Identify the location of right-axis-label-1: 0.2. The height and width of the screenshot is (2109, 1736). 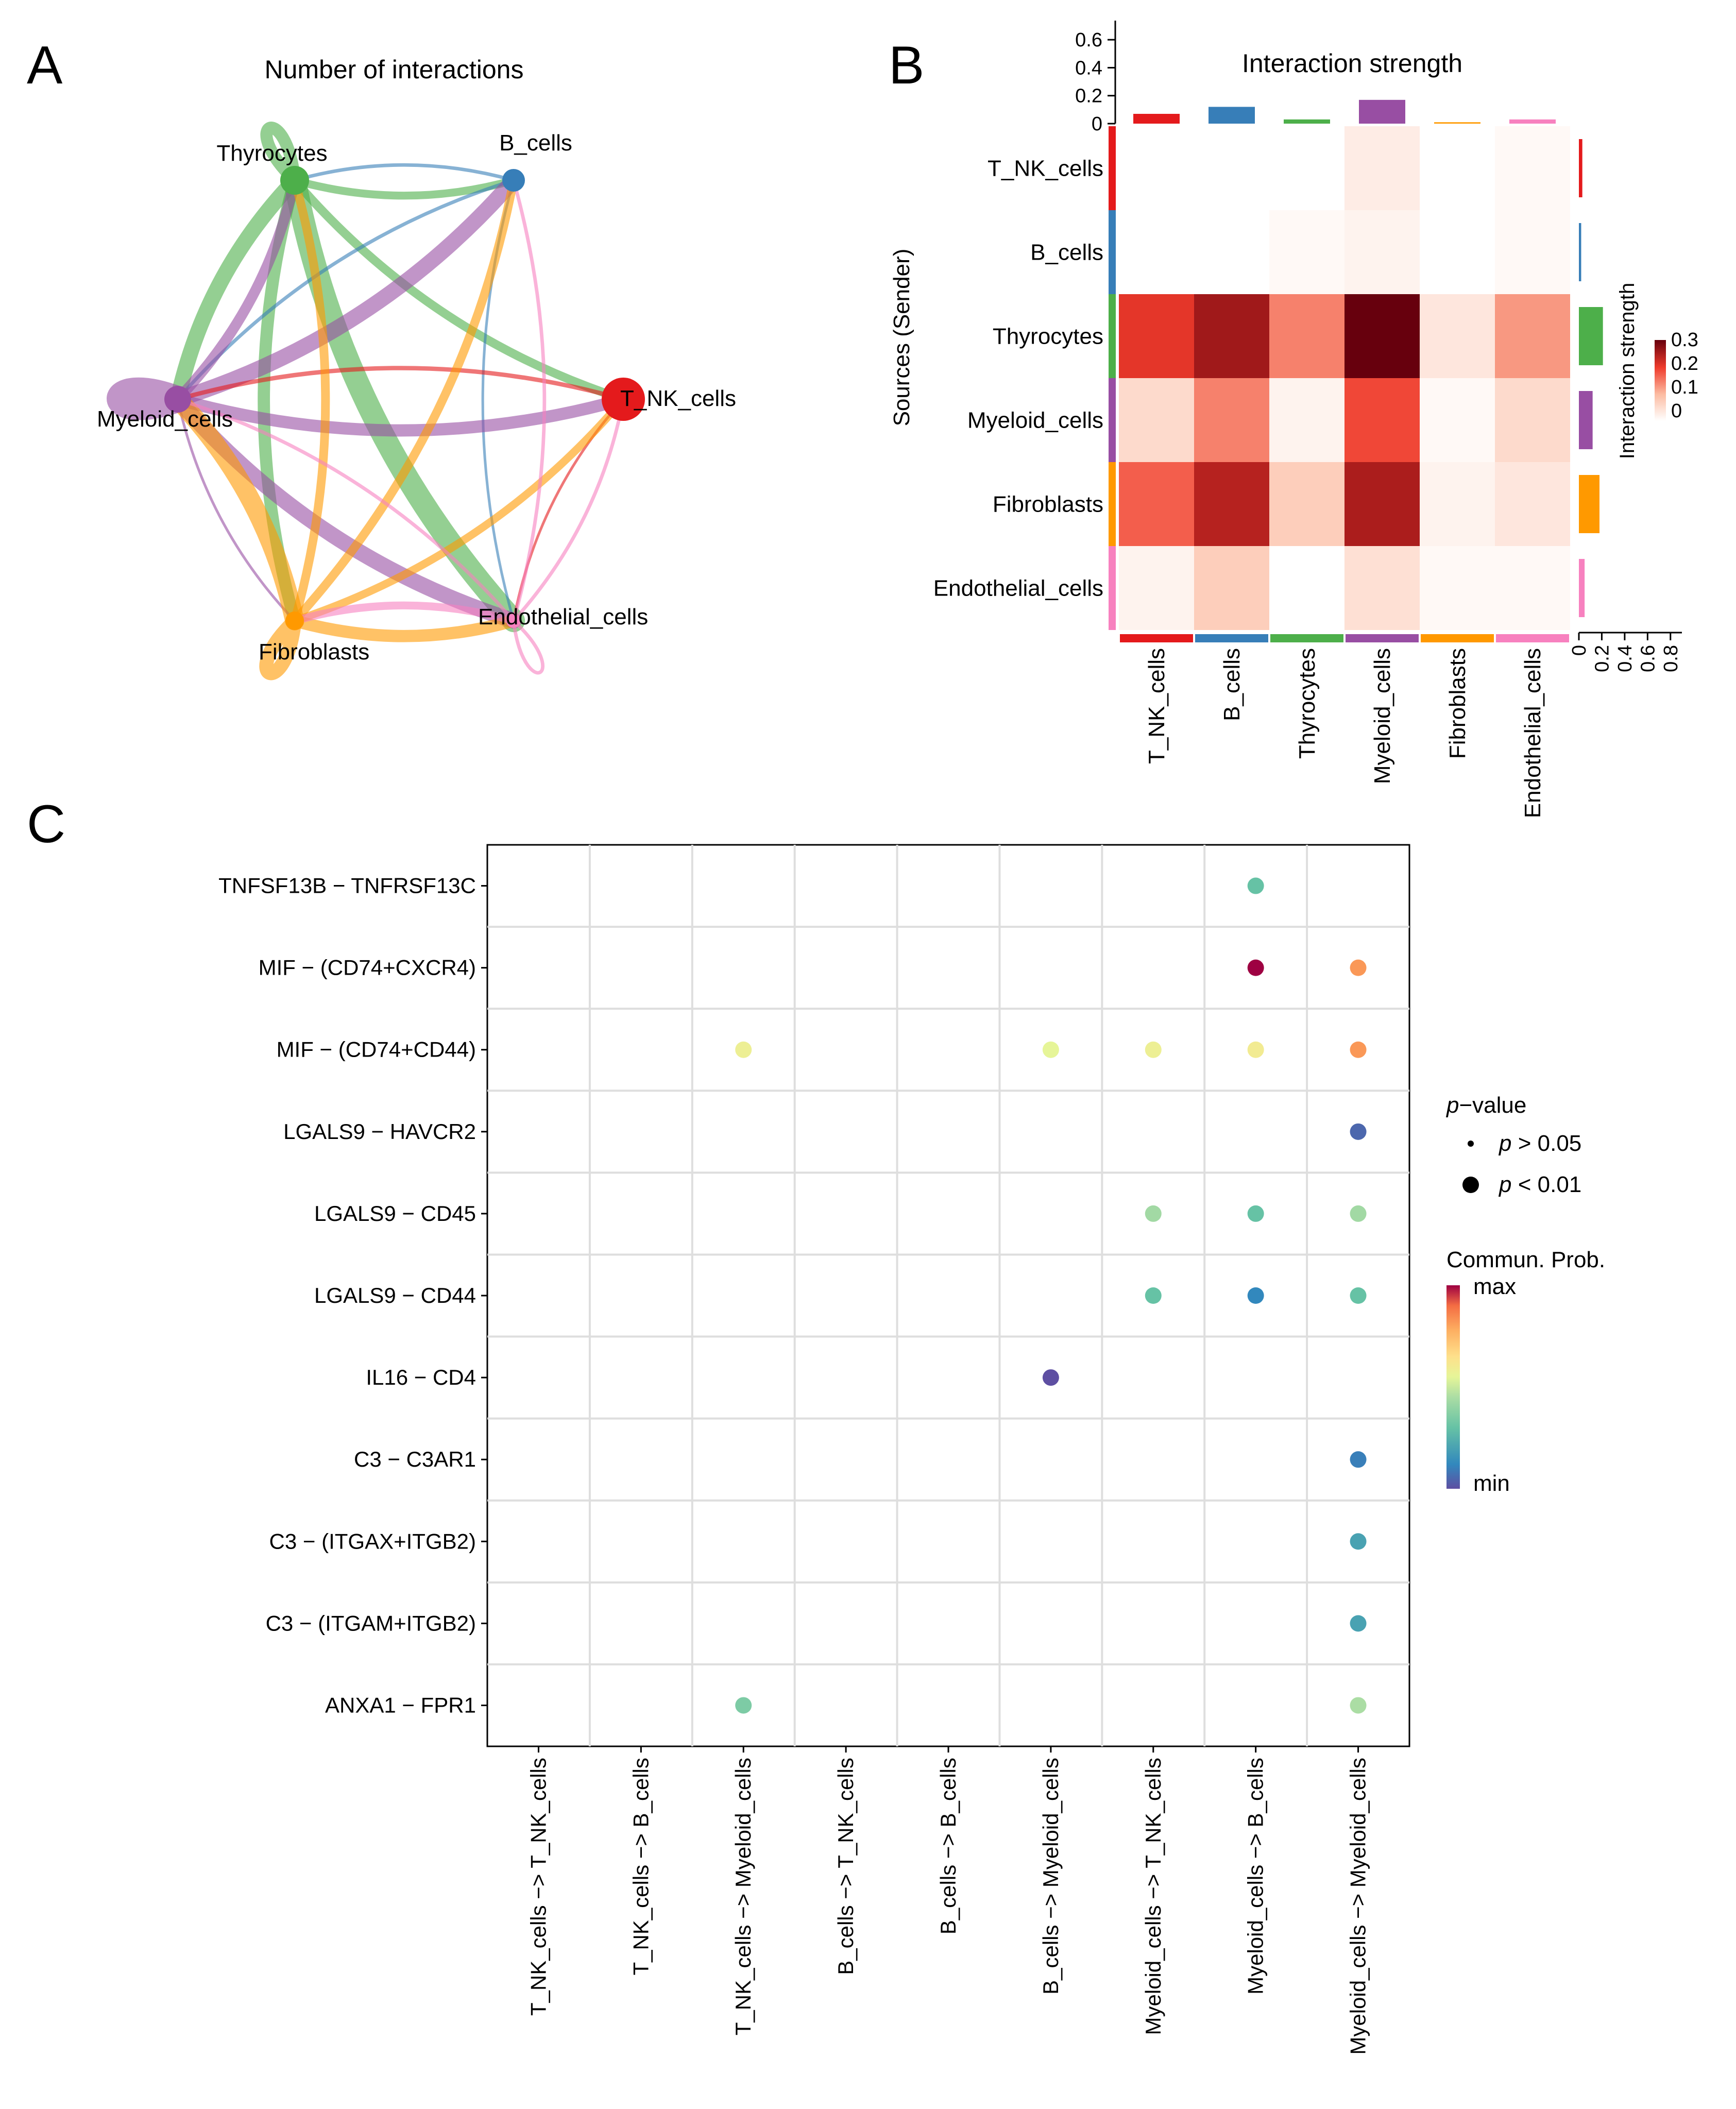
(1602, 658).